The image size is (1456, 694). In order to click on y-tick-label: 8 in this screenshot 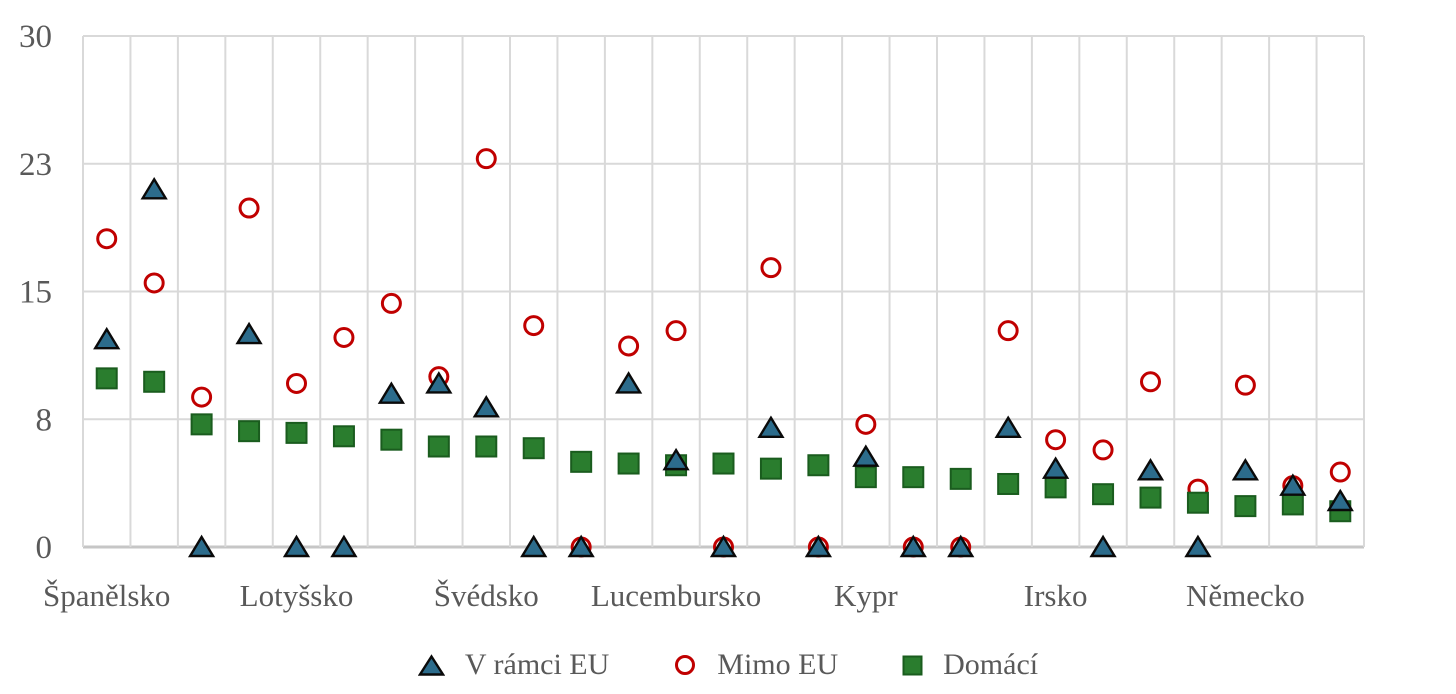, I will do `click(44, 420)`.